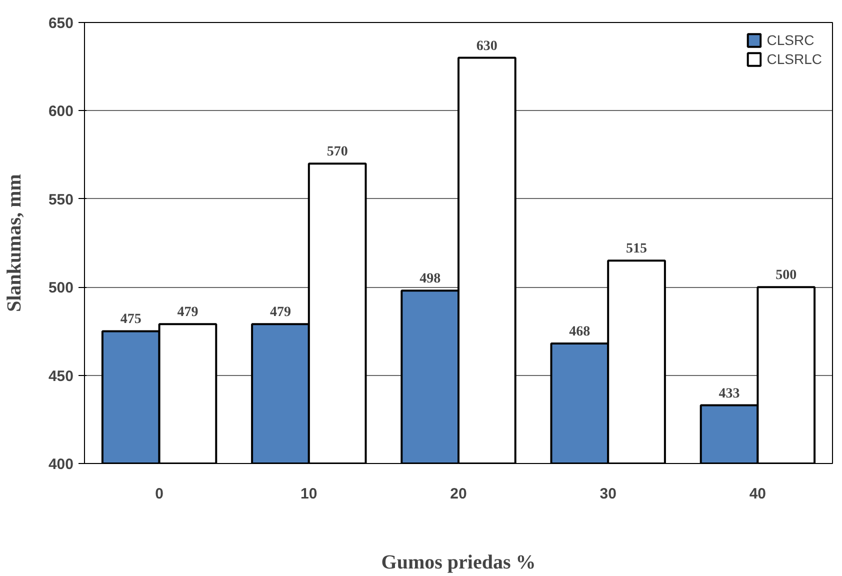 The image size is (842, 576). Describe the element at coordinates (757, 494) in the screenshot. I see `x-tick-label: 40` at that location.